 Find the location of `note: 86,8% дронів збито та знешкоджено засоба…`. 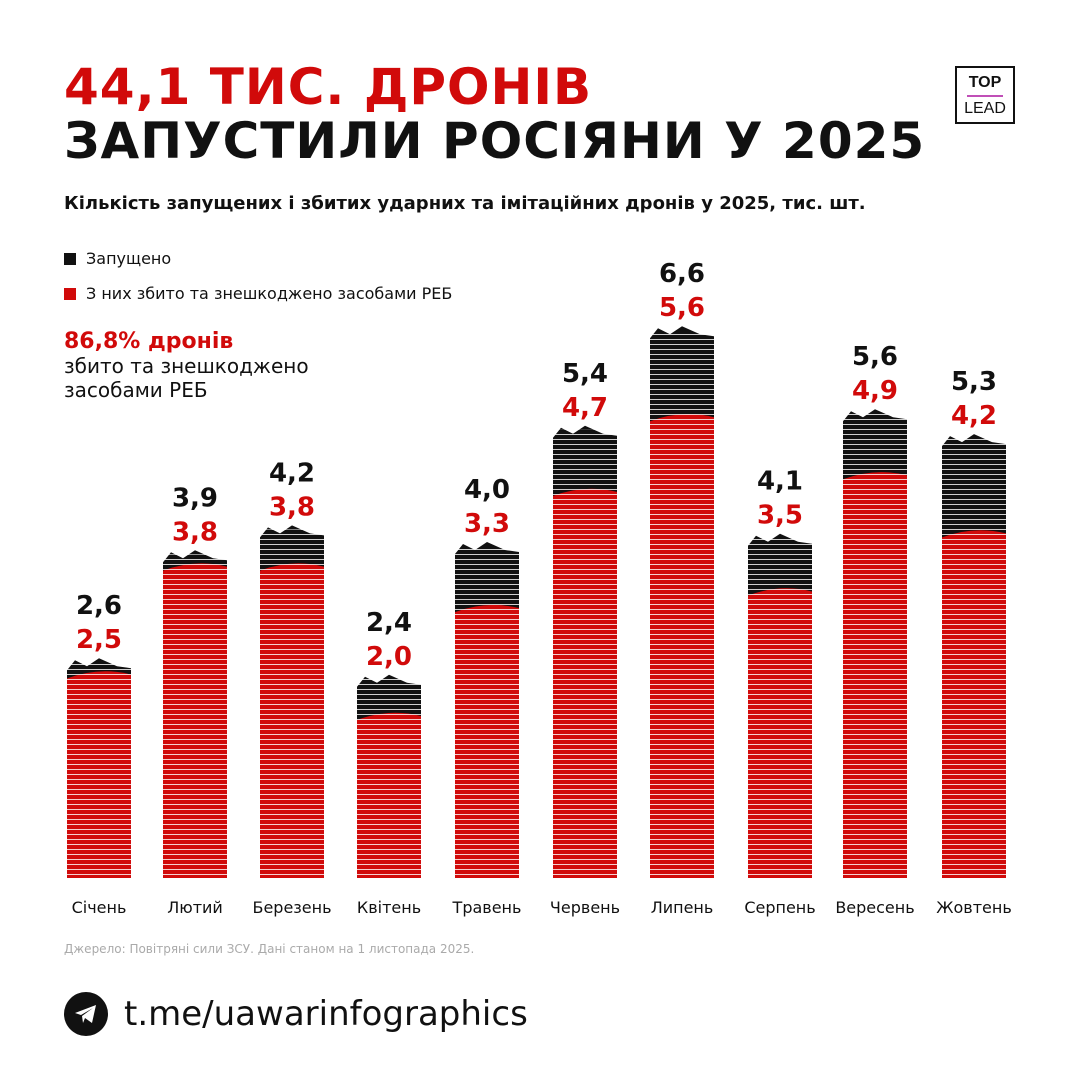

note: 86,8% дронів збито та знешкоджено засоба… is located at coordinates (186, 366).